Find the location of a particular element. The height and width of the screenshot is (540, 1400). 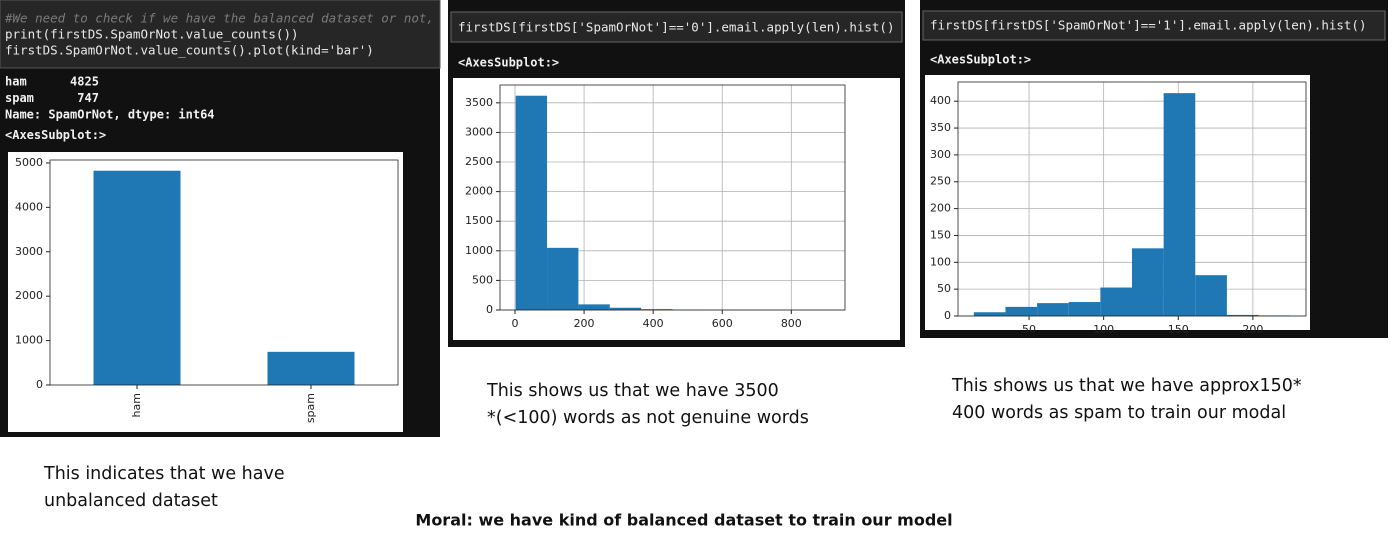

caption: *(<100) words as not genuine words is located at coordinates (648, 418).